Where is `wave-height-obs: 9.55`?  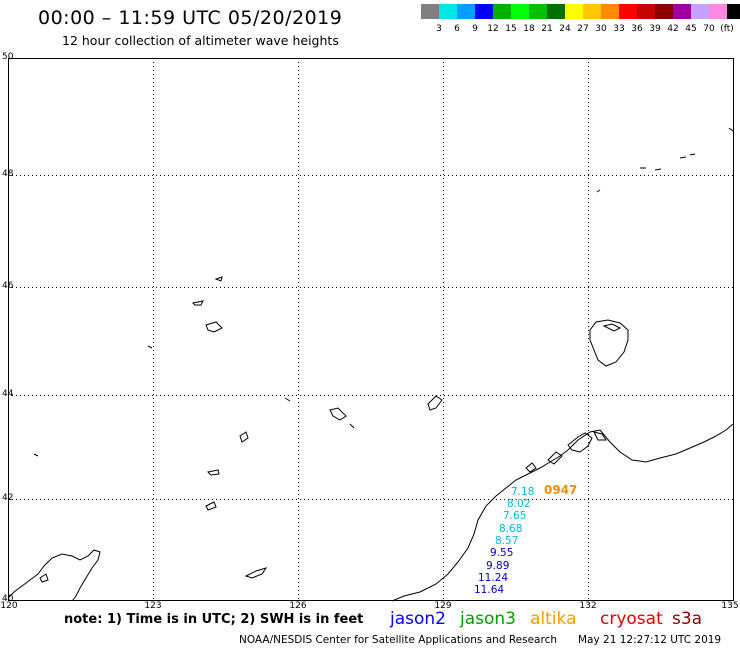 wave-height-obs: 9.55 is located at coordinates (502, 553).